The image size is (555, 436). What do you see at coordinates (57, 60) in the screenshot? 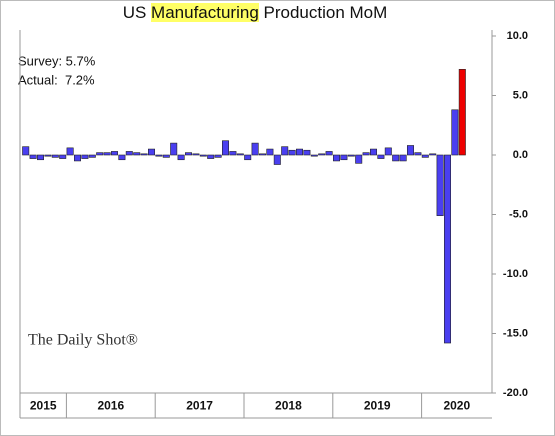
I see `annotation: Survey: 5.7%` at bounding box center [57, 60].